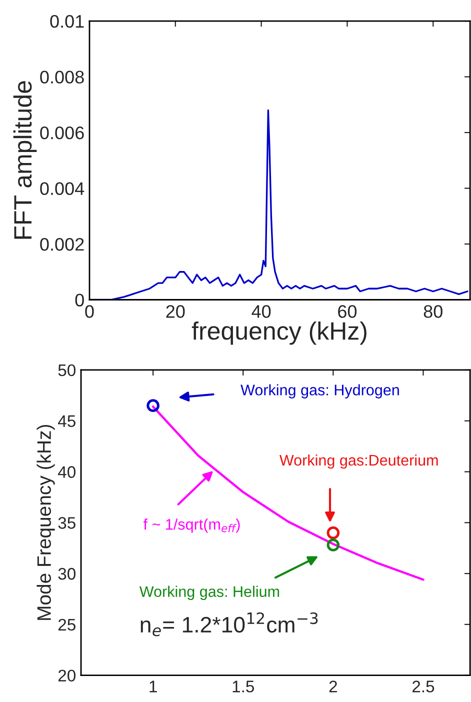 This screenshot has height=702, width=471. Describe the element at coordinates (191, 525) in the screenshot. I see `legend-label: f ~ 1/sqrt(m$_{eff}$)` at that location.